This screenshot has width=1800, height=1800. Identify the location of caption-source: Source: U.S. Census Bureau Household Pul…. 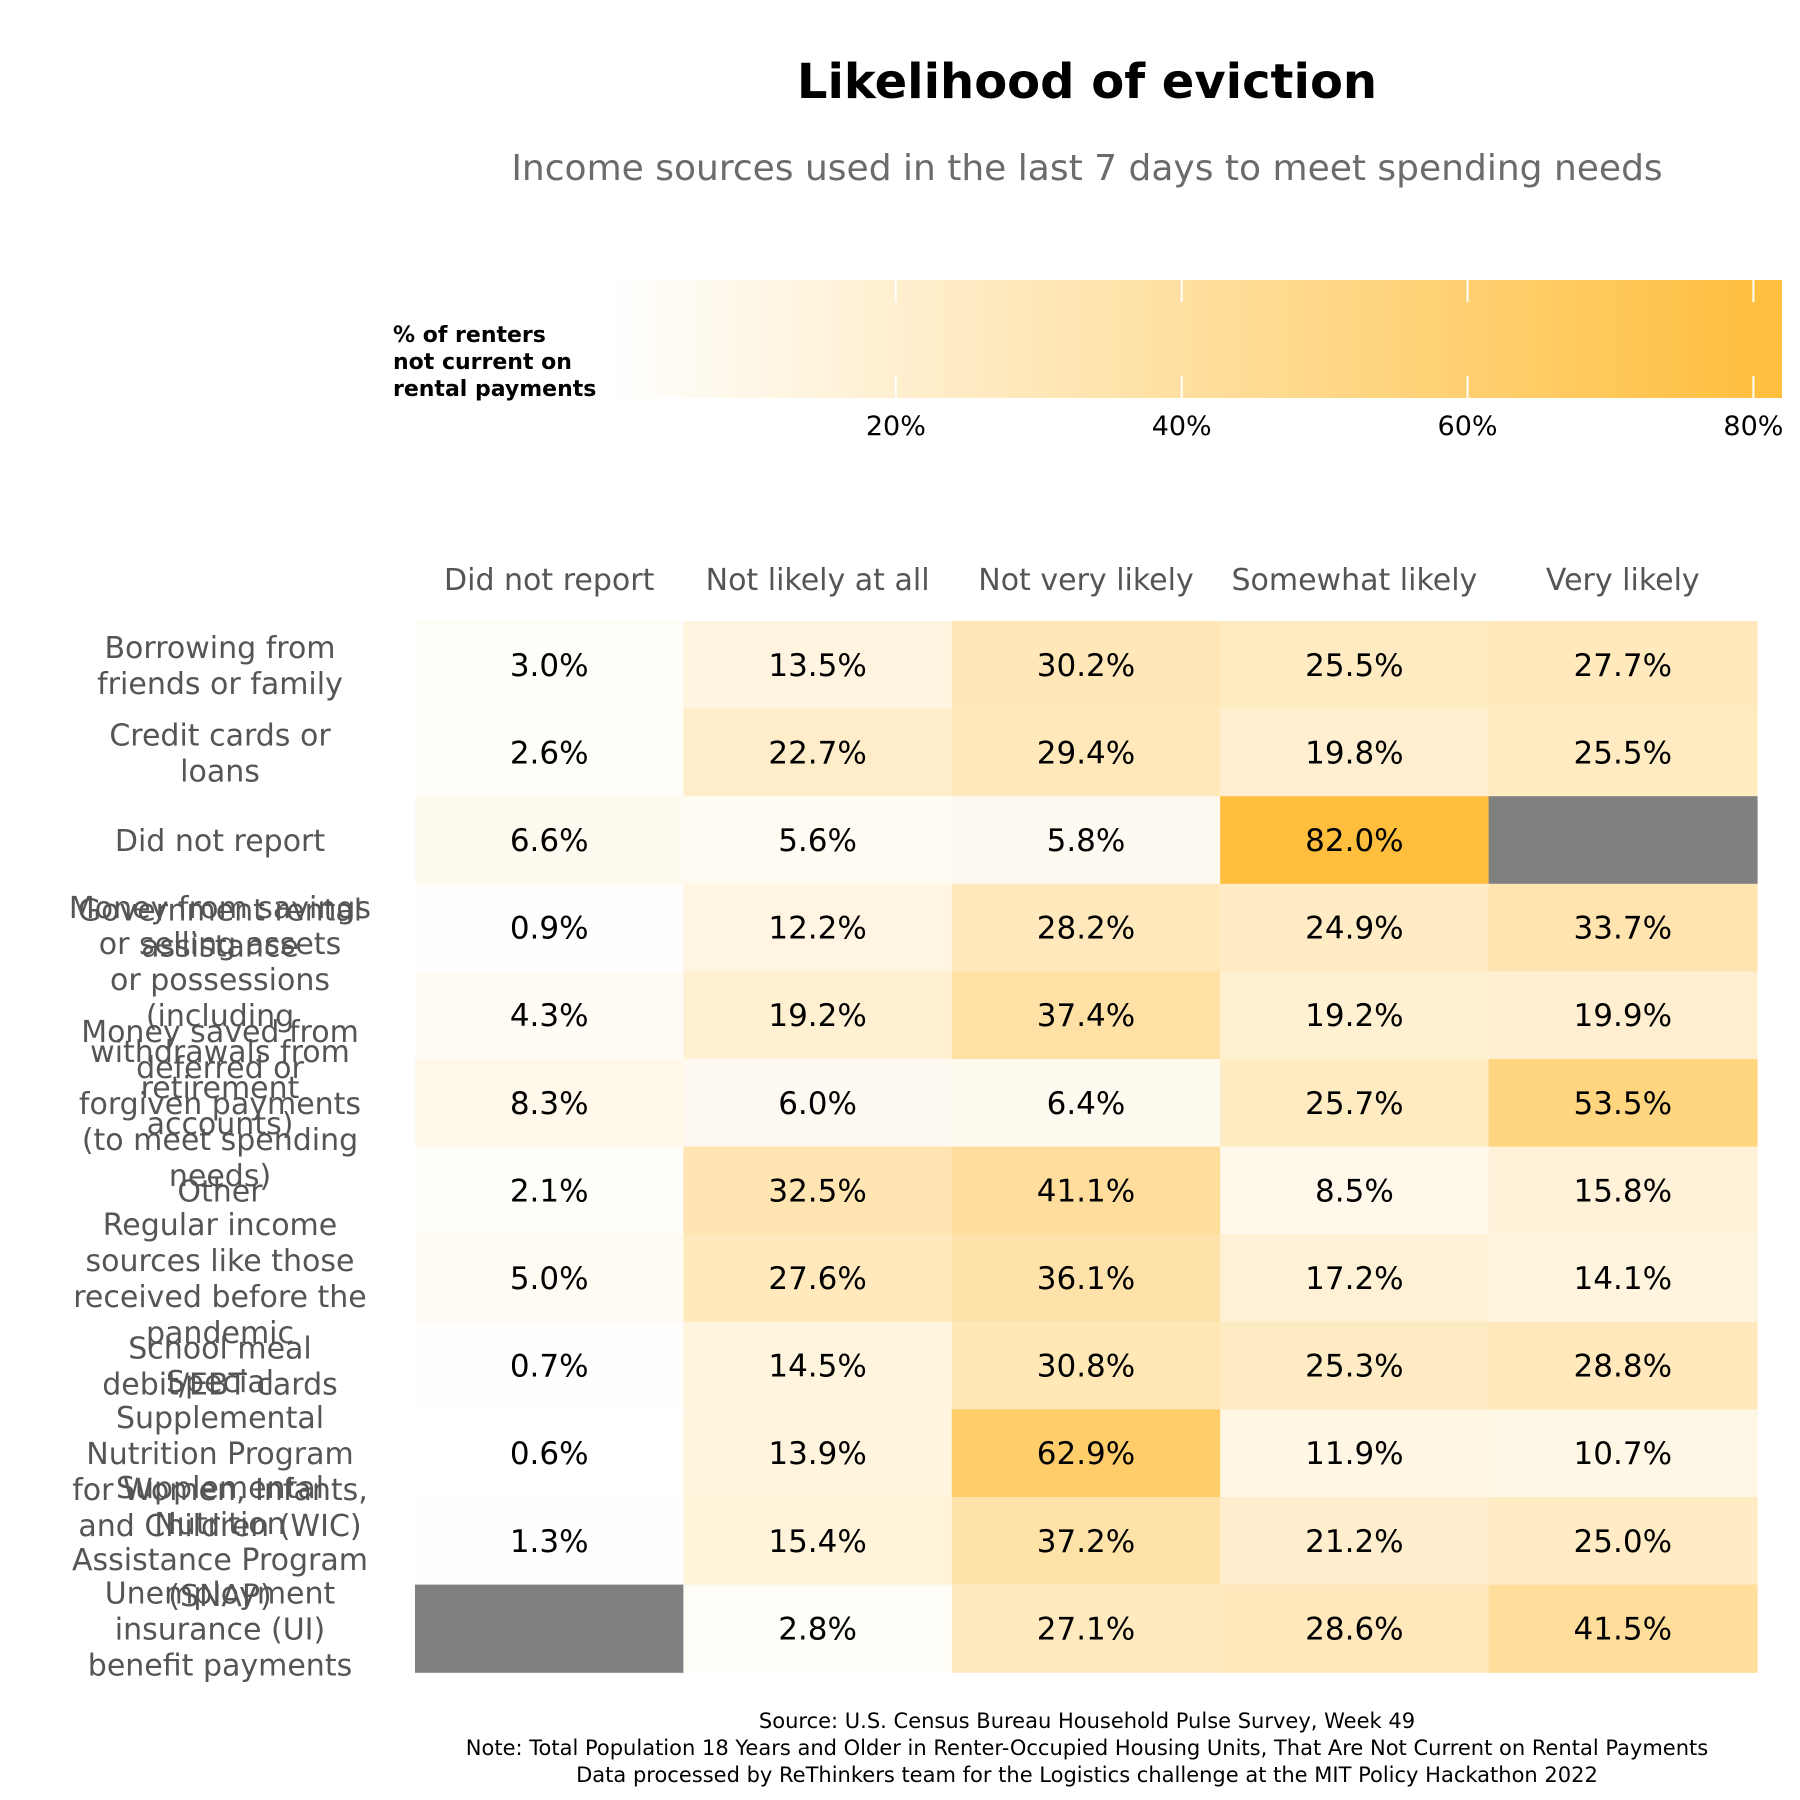
(1087, 1721).